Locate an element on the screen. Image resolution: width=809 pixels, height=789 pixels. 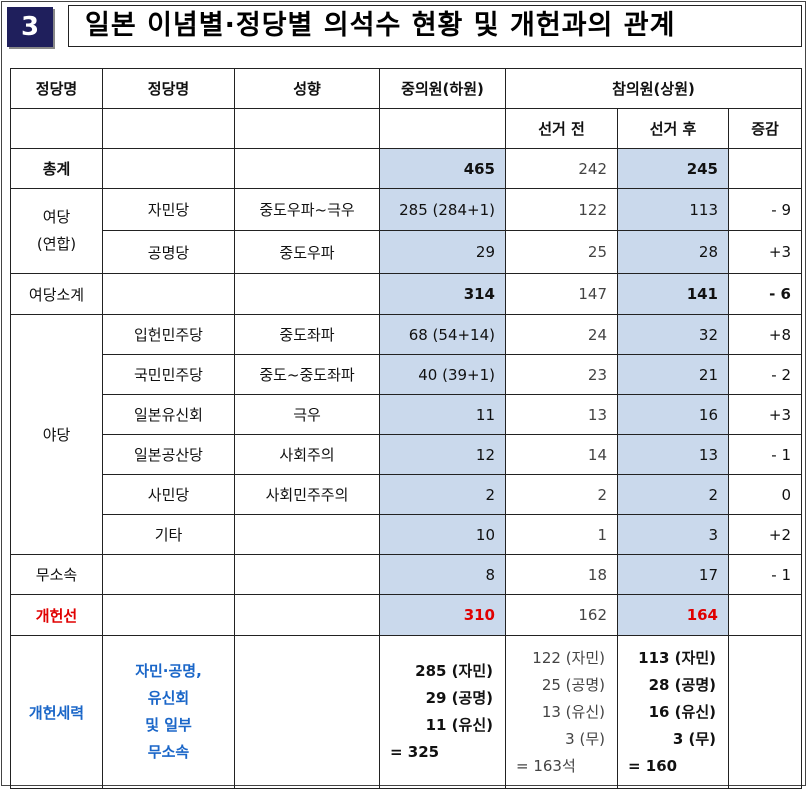
table-row: 일본유신회 극우 11 13 16 +3 is located at coordinates (406, 414).